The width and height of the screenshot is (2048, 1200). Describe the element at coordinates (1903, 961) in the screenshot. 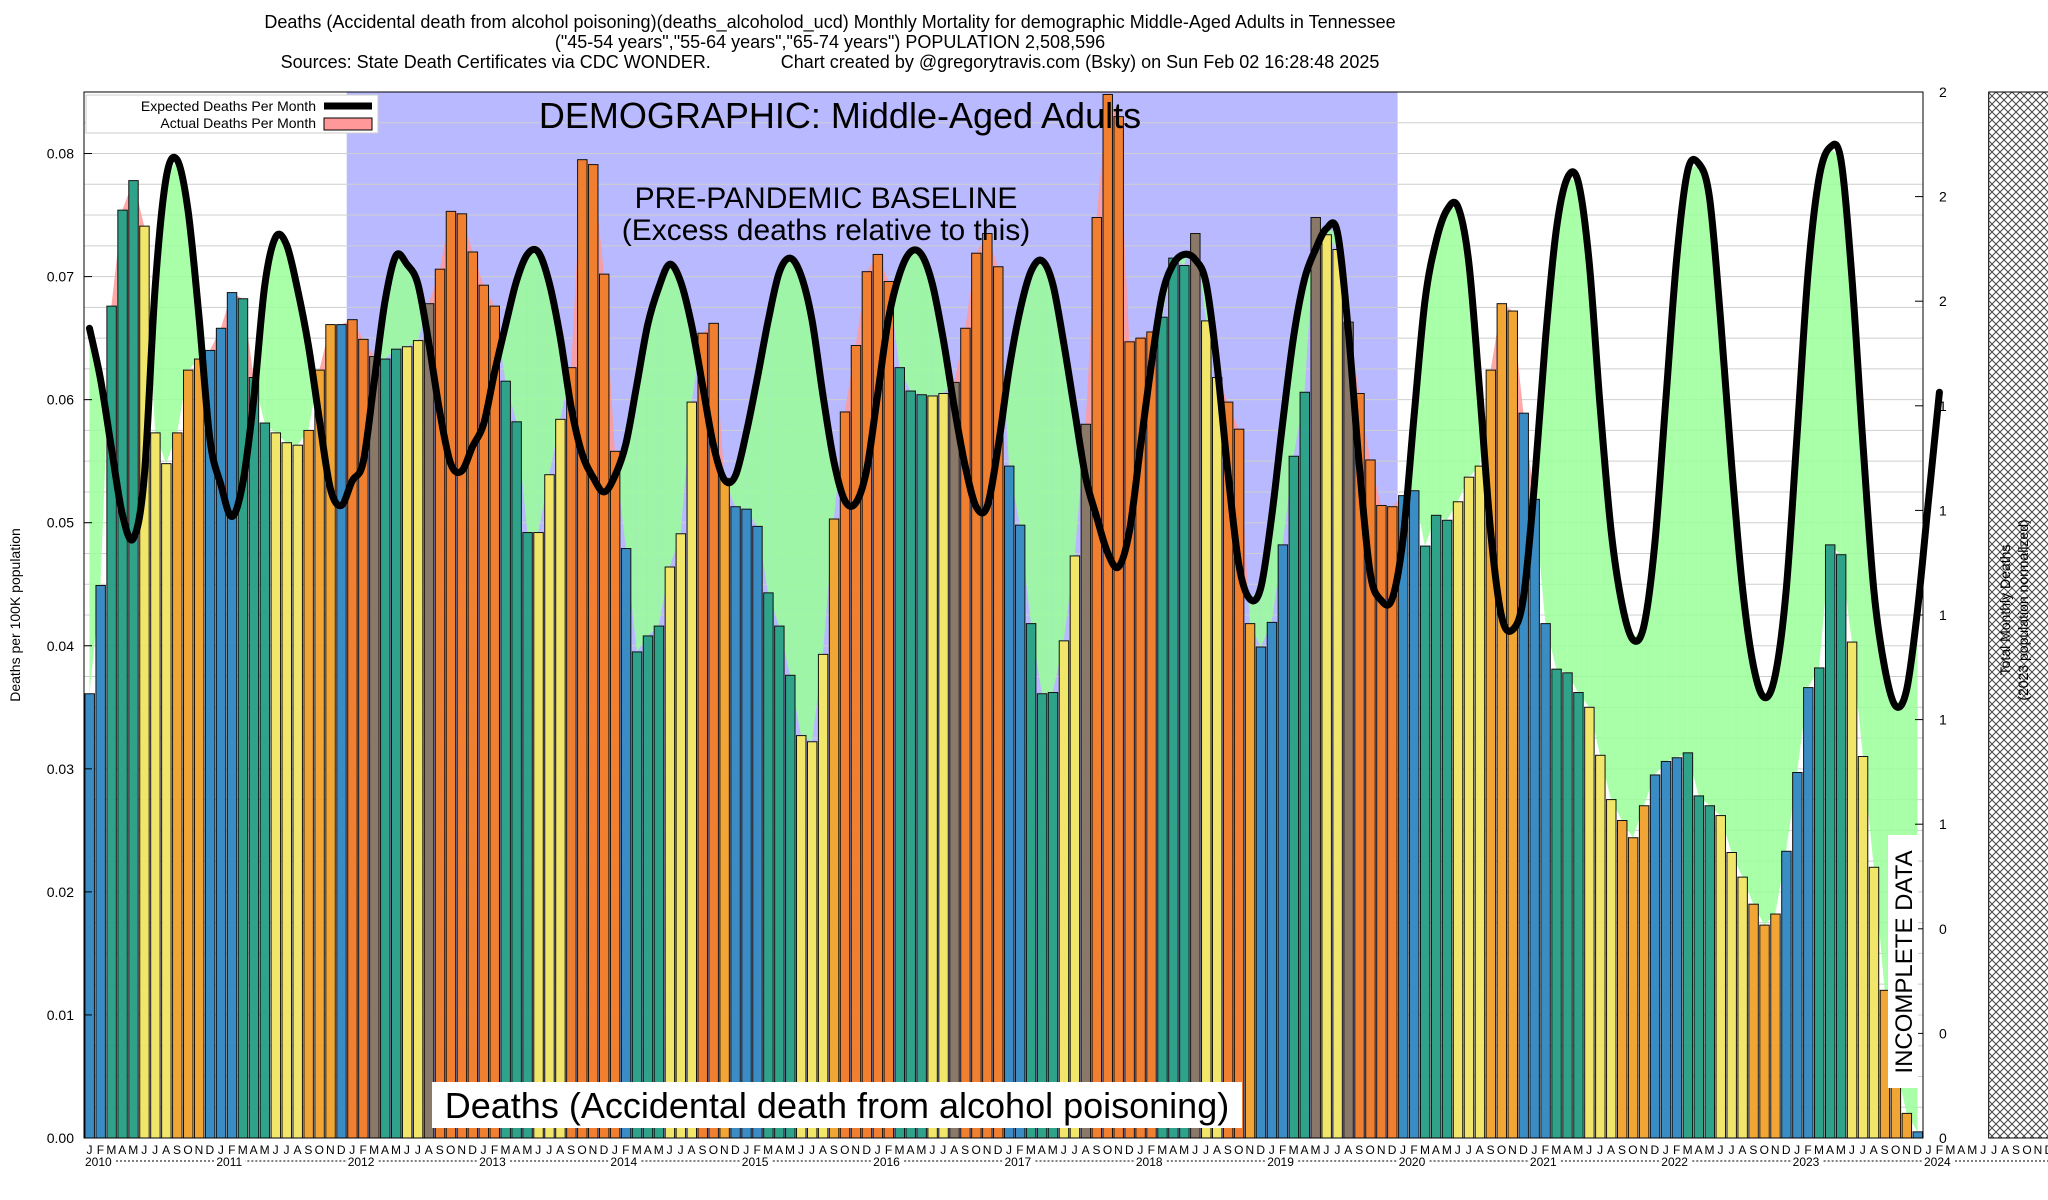

I see `incomplete-label-background` at that location.